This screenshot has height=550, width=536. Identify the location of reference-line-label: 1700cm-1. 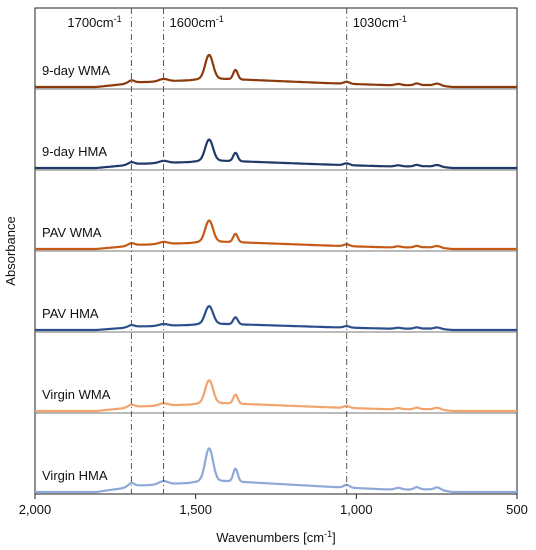
(94, 22).